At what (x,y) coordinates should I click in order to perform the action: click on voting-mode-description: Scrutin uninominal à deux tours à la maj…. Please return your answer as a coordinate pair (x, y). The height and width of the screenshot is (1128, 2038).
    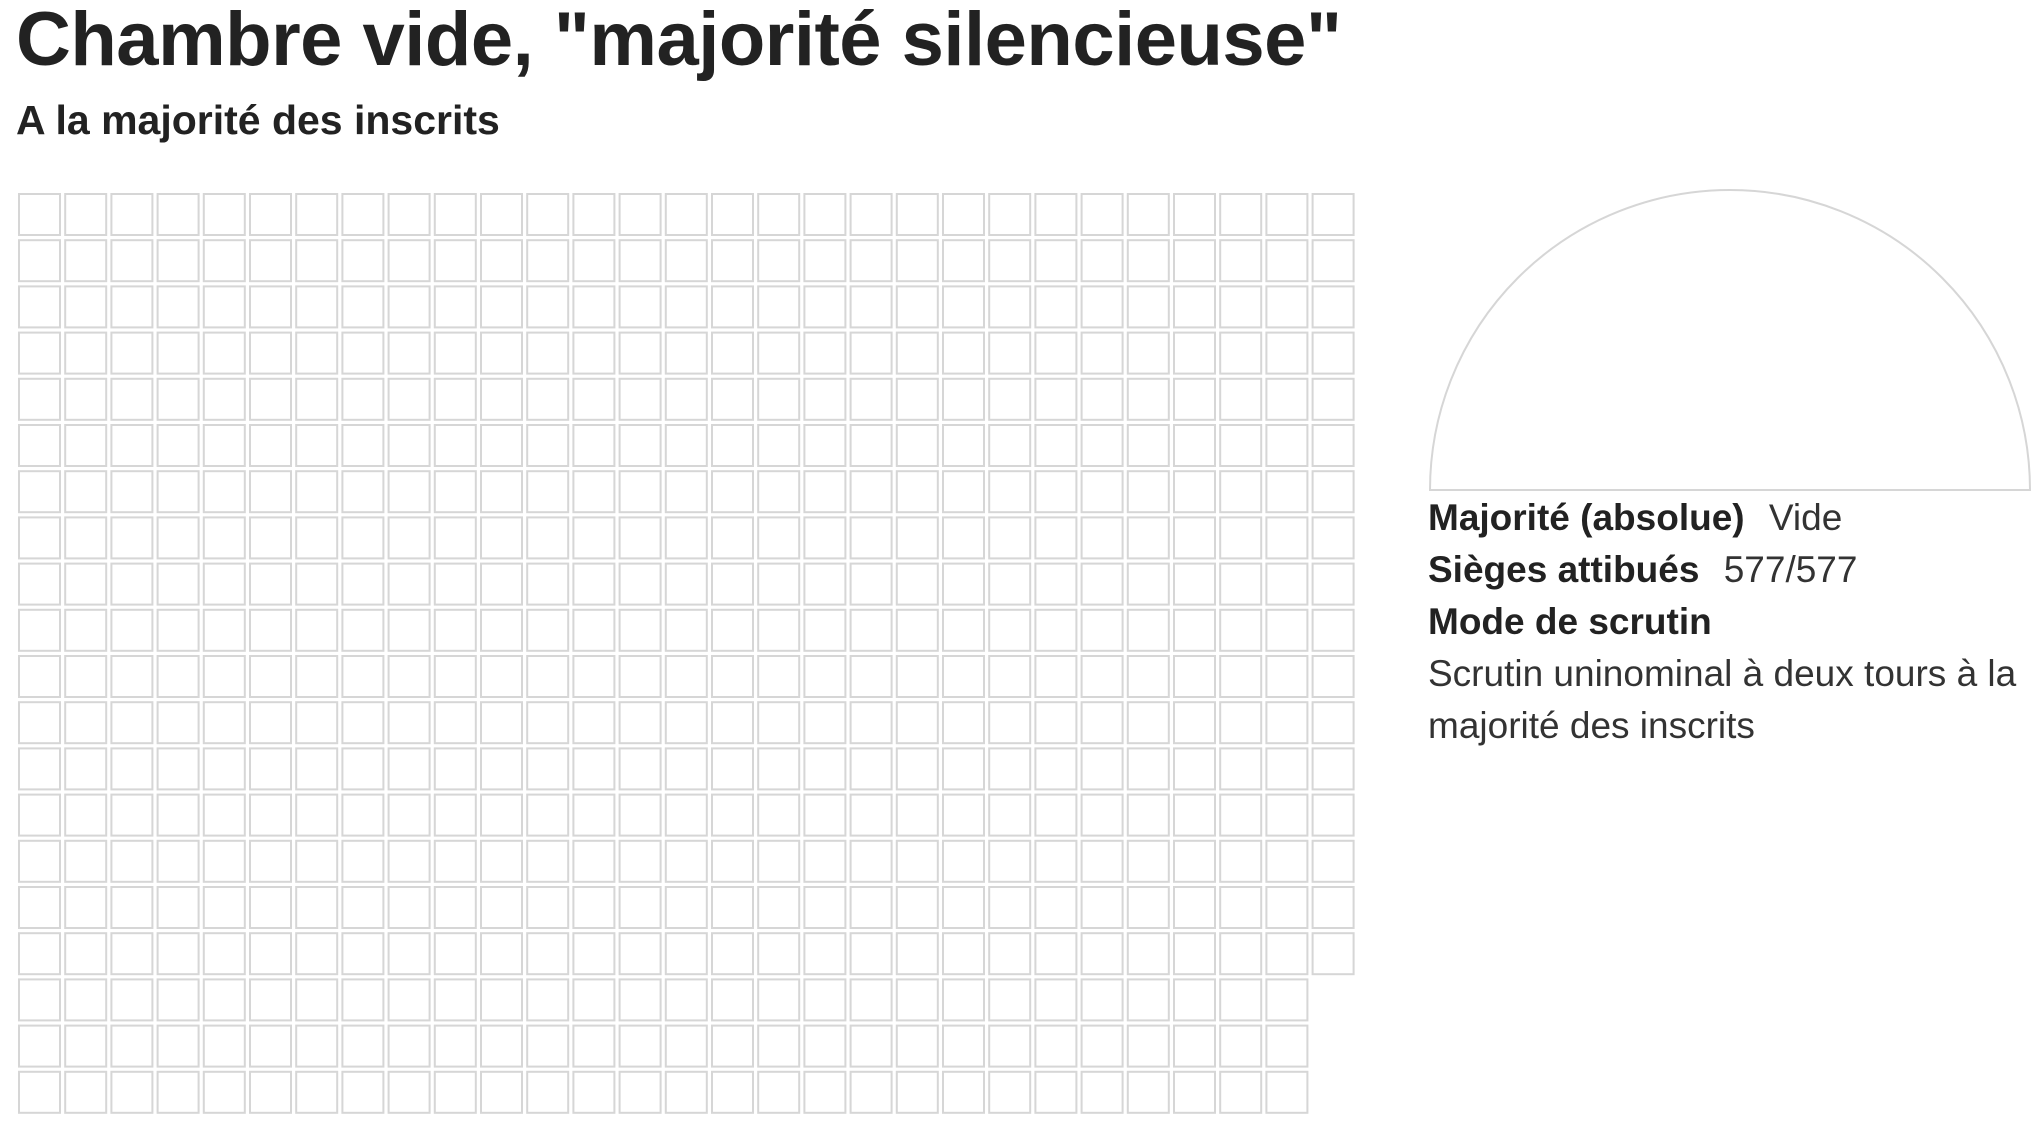
    Looking at the image, I should click on (1722, 699).